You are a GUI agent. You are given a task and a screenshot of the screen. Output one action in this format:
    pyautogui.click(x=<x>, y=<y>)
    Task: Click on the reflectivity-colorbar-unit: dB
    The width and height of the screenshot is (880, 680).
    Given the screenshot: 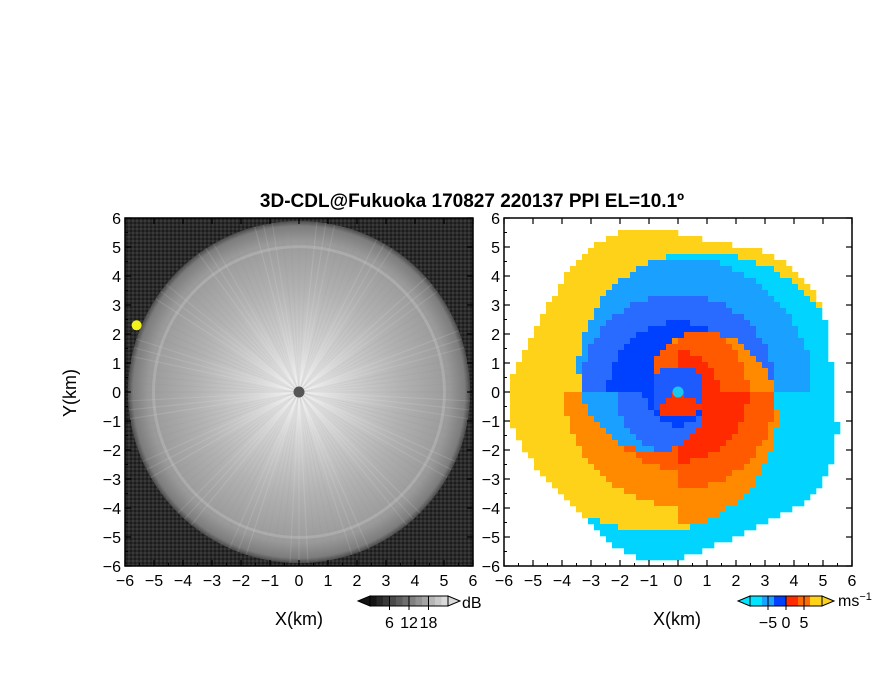 What is the action you would take?
    pyautogui.click(x=472, y=603)
    